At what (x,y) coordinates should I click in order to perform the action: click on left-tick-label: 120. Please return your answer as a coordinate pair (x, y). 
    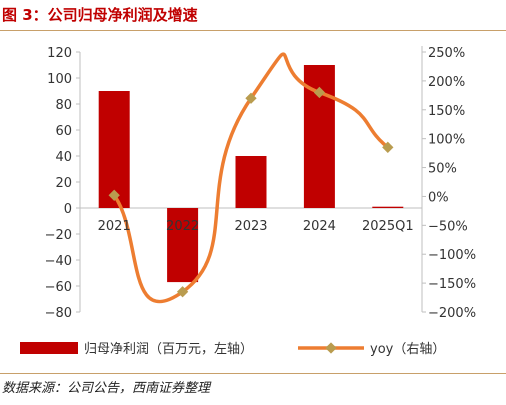
    Looking at the image, I should click on (59, 53).